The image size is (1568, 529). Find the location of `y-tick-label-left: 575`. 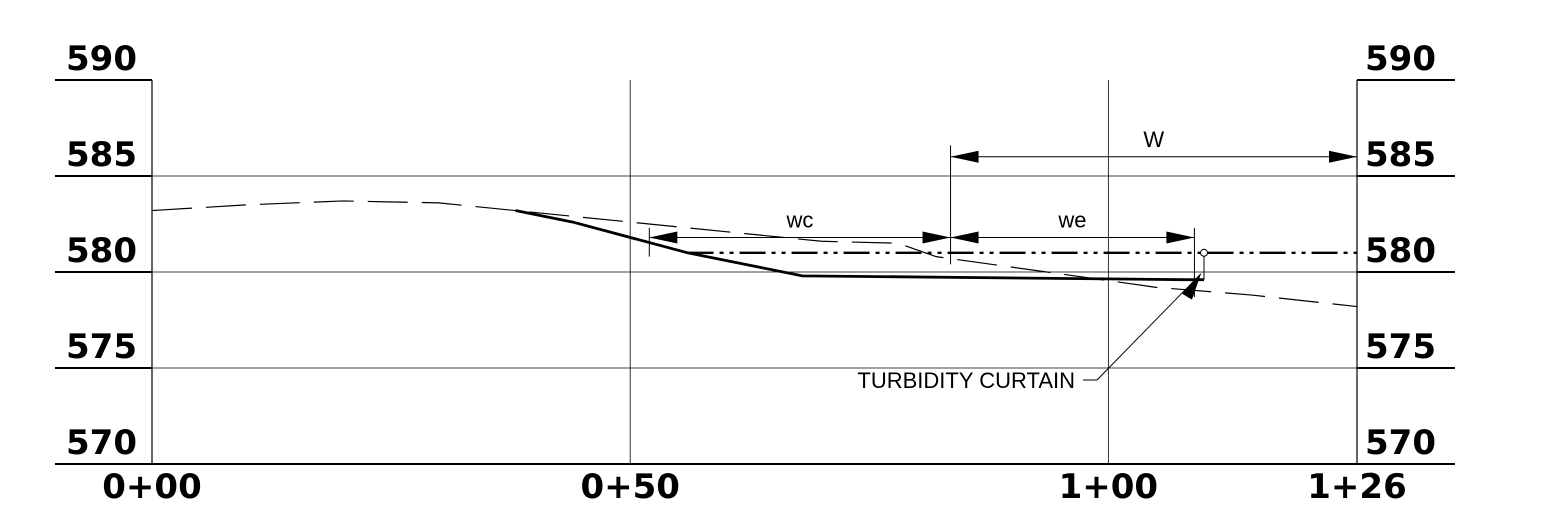

y-tick-label-left: 575 is located at coordinates (101, 347).